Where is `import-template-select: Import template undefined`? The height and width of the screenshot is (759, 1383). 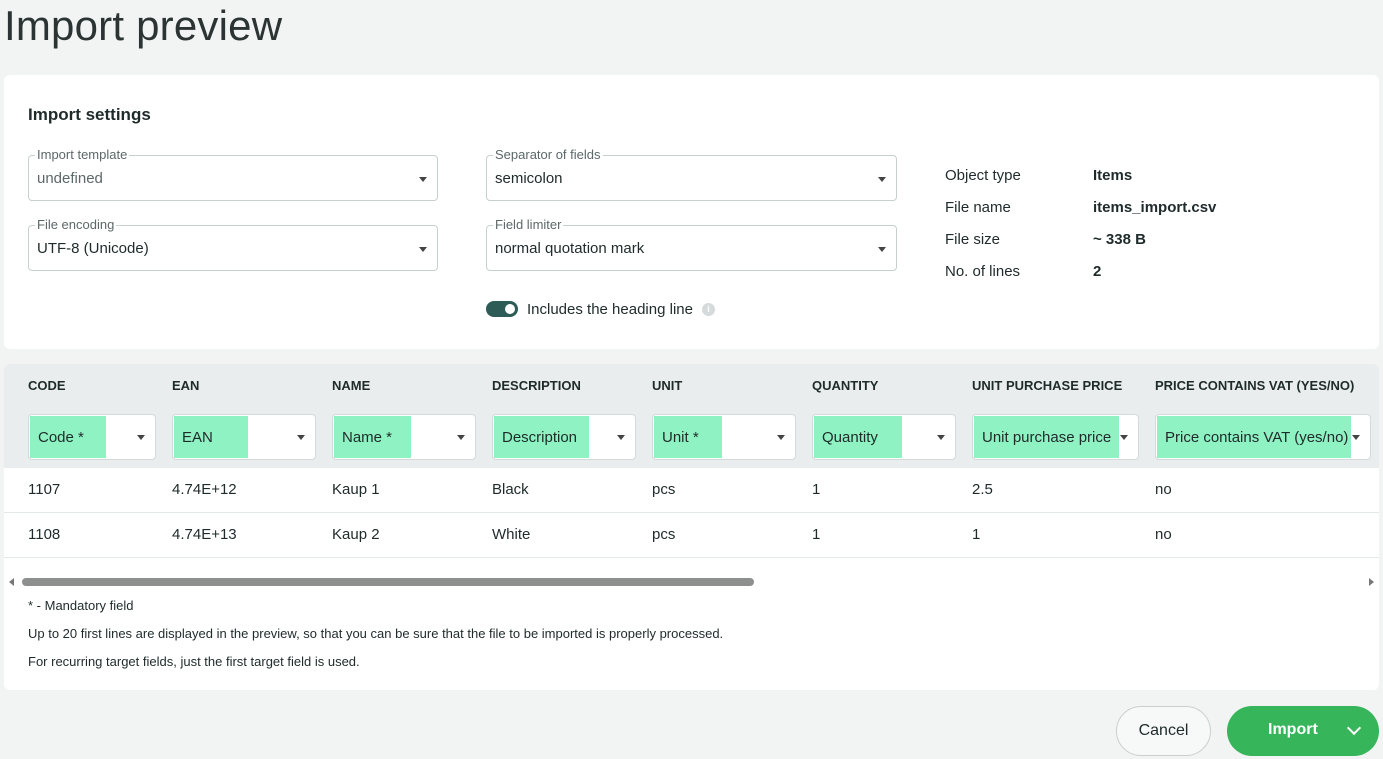
import-template-select: Import template undefined is located at coordinates (233, 174).